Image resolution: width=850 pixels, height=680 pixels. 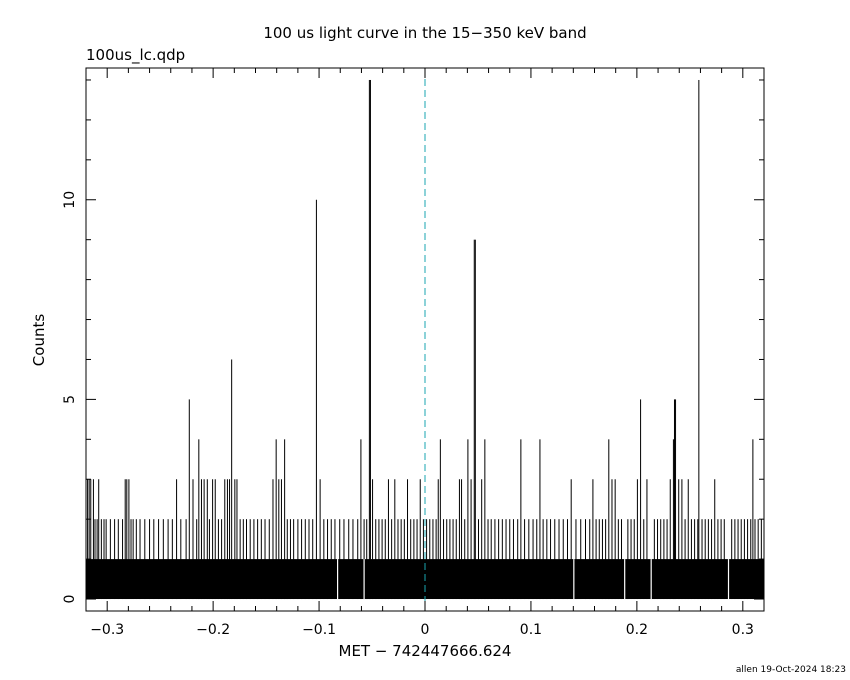 What do you see at coordinates (70, 399) in the screenshot?
I see `y-tick-label: 5` at bounding box center [70, 399].